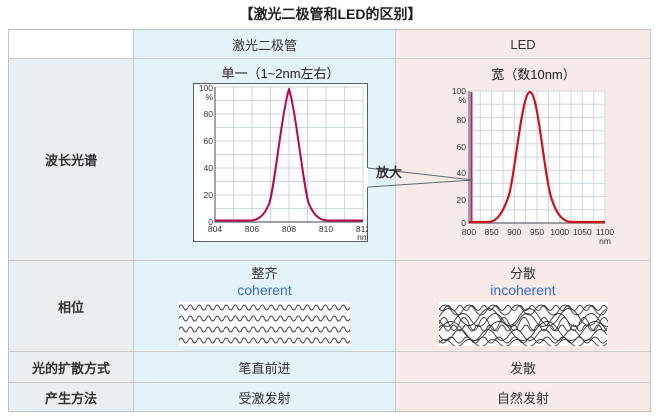 This screenshot has width=661, height=419. I want to click on led-diffusion-value: 发散, so click(523, 367).